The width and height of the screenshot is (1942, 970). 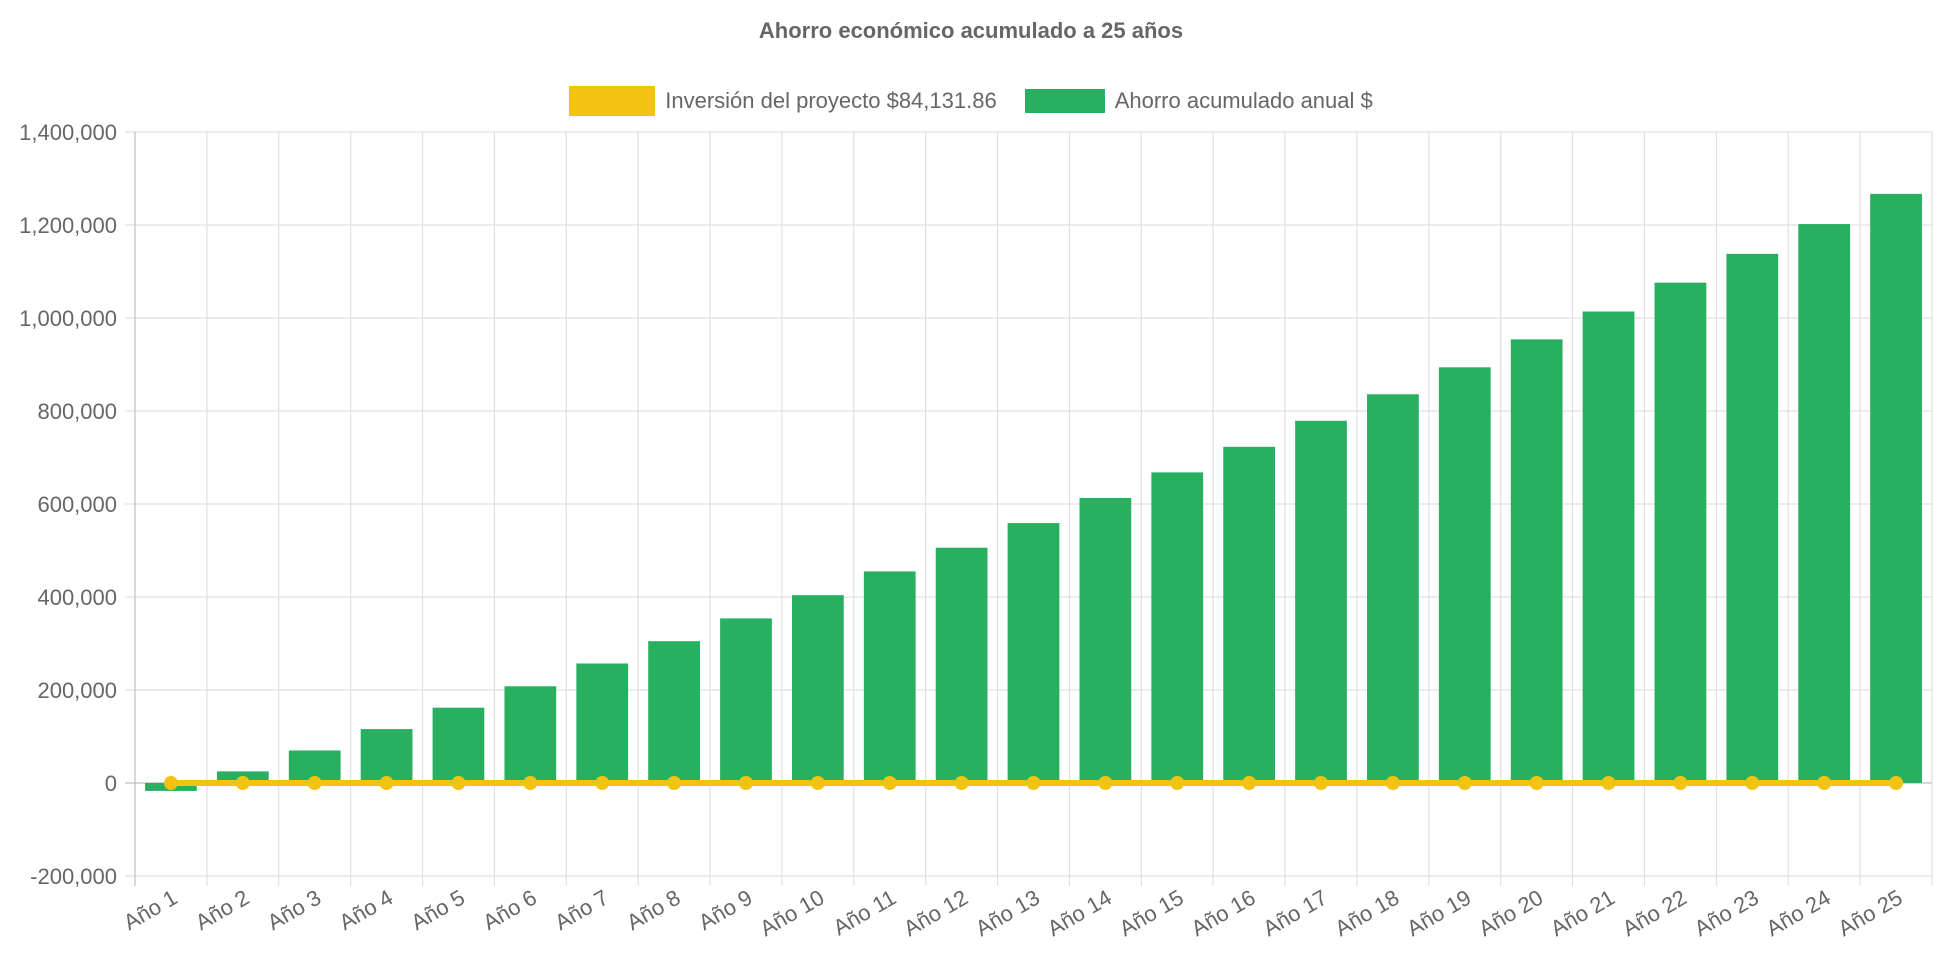 What do you see at coordinates (438, 910) in the screenshot?
I see `x-tick-label: Año 5` at bounding box center [438, 910].